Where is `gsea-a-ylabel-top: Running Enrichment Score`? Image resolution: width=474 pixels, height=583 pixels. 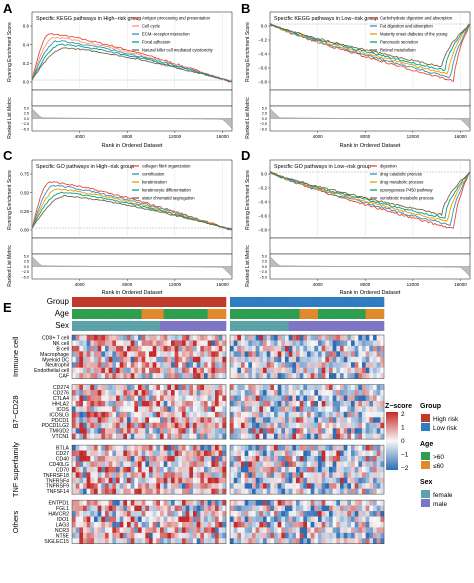
gsea-a-ylabel-top: Running Enrichment Score is located at coordinates (10, 52).